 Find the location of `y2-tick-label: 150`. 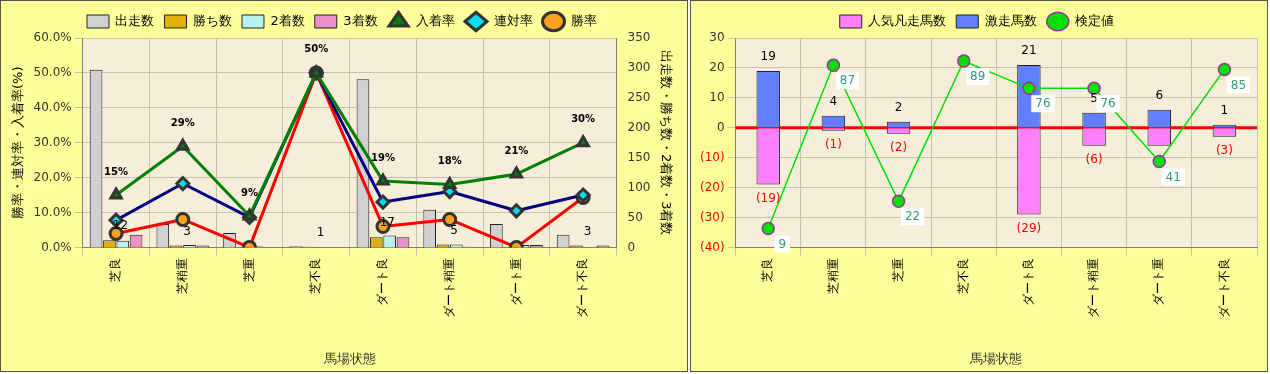

y2-tick-label: 150 is located at coordinates (639, 156).